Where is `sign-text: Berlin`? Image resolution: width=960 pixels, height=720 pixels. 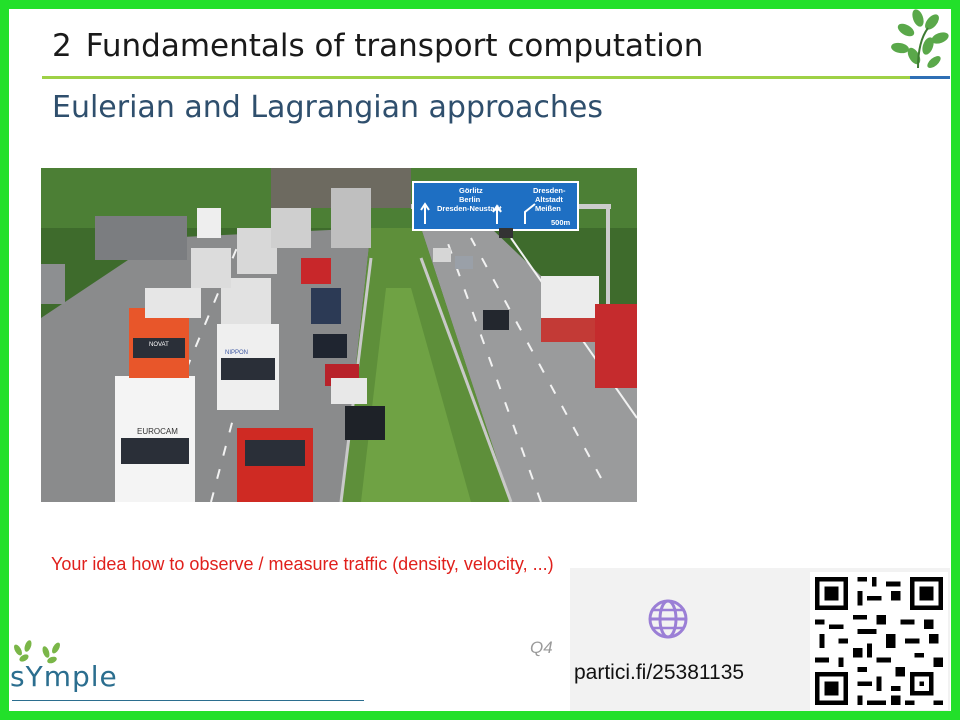 sign-text: Berlin is located at coordinates (470, 199).